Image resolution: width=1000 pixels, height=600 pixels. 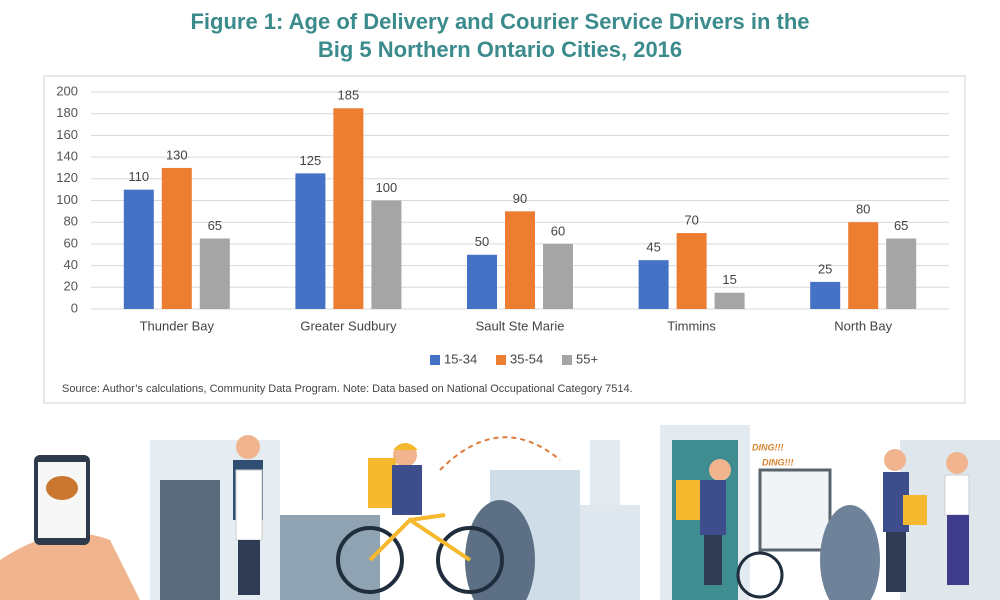 What do you see at coordinates (71, 264) in the screenshot?
I see `y-tick-label: 40` at bounding box center [71, 264].